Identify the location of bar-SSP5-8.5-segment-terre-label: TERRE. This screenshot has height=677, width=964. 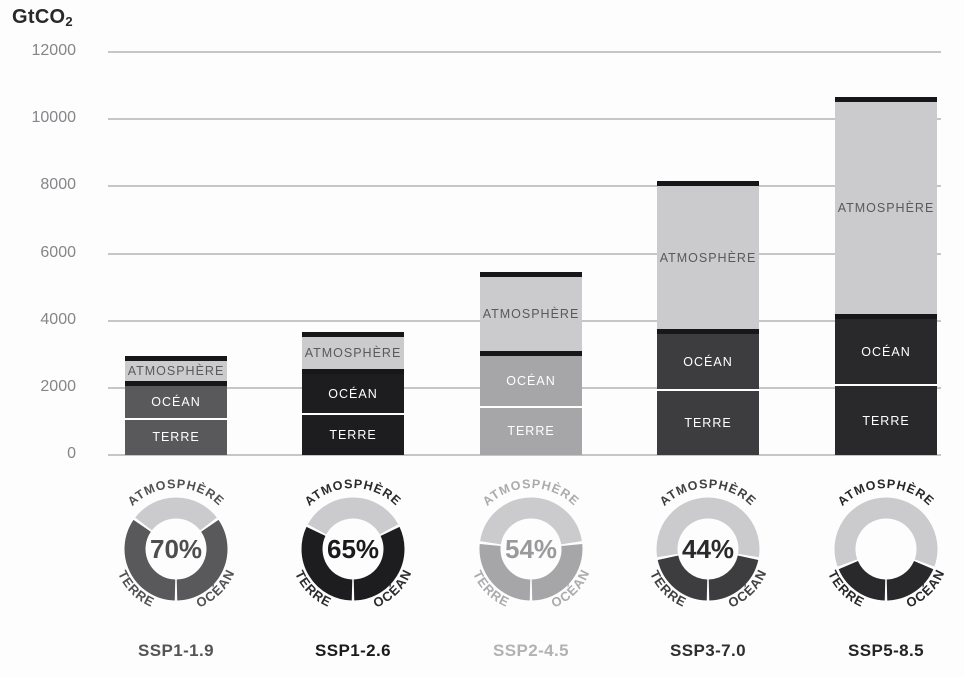
(886, 420).